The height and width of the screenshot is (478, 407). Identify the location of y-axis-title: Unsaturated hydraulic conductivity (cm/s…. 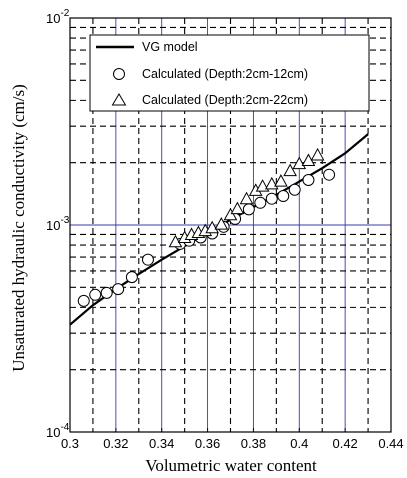
(18, 228).